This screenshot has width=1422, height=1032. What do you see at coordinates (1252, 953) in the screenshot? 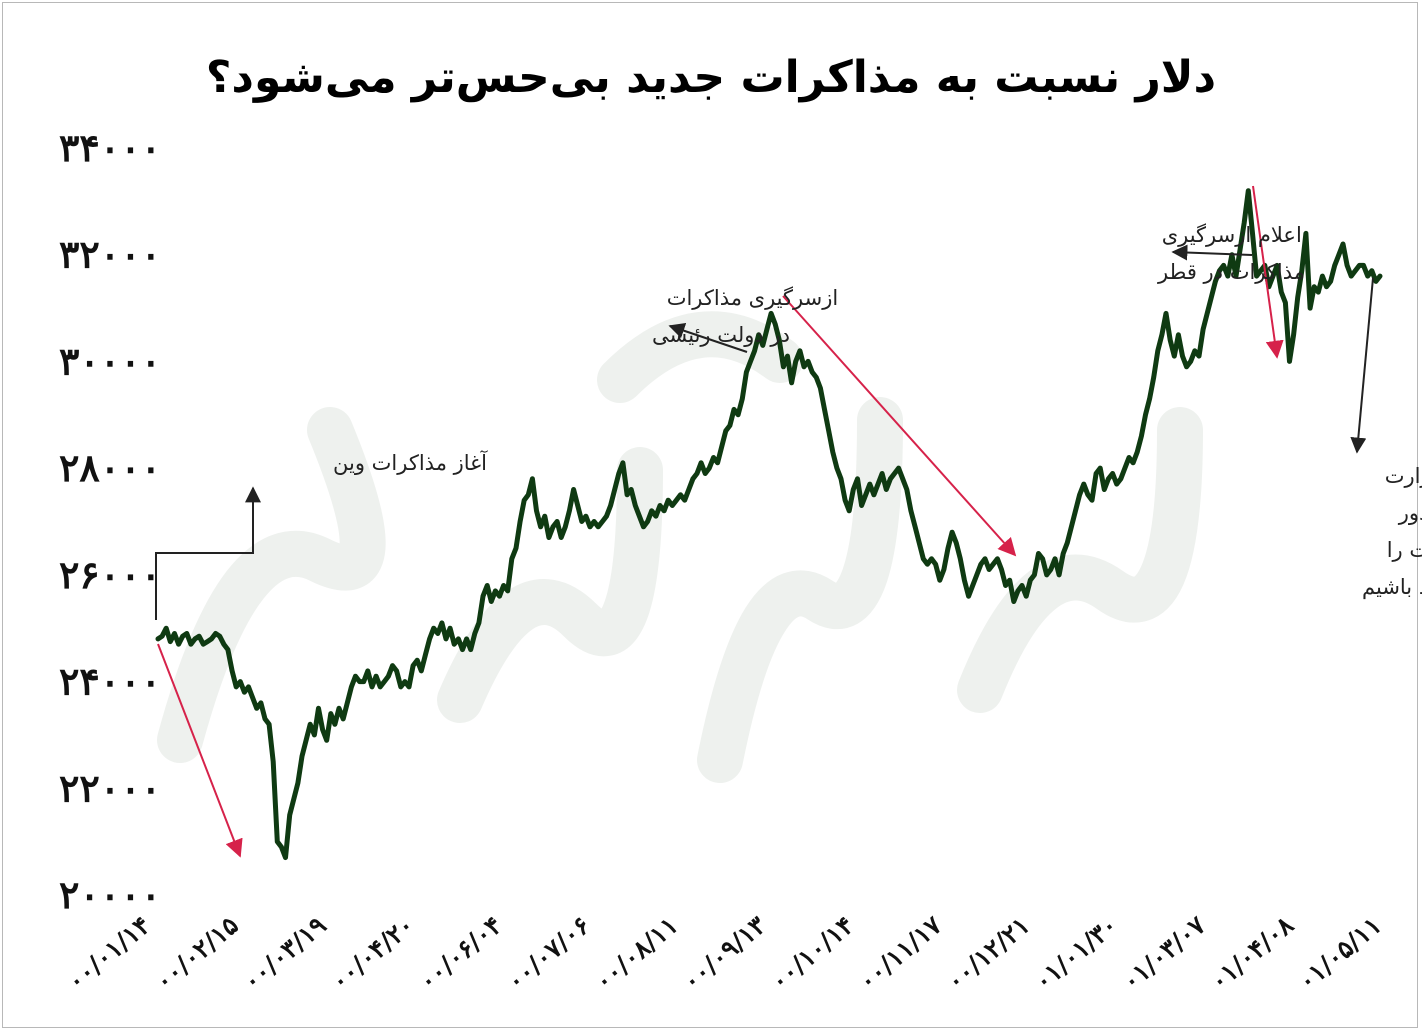
I see `x-tick-label: ۰۱/۰۴/۰۸` at bounding box center [1252, 953].